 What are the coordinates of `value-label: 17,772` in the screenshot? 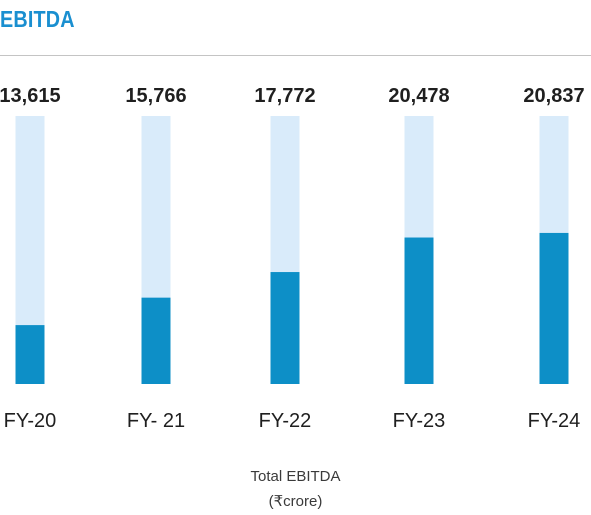 It's located at (284, 96).